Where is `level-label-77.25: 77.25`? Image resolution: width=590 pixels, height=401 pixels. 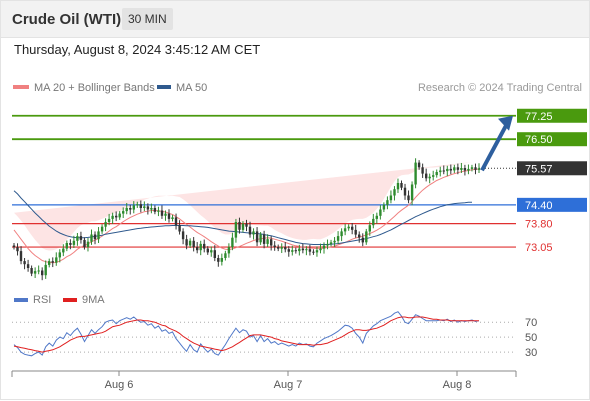
level-label-77.25: 77.25 is located at coordinates (539, 117).